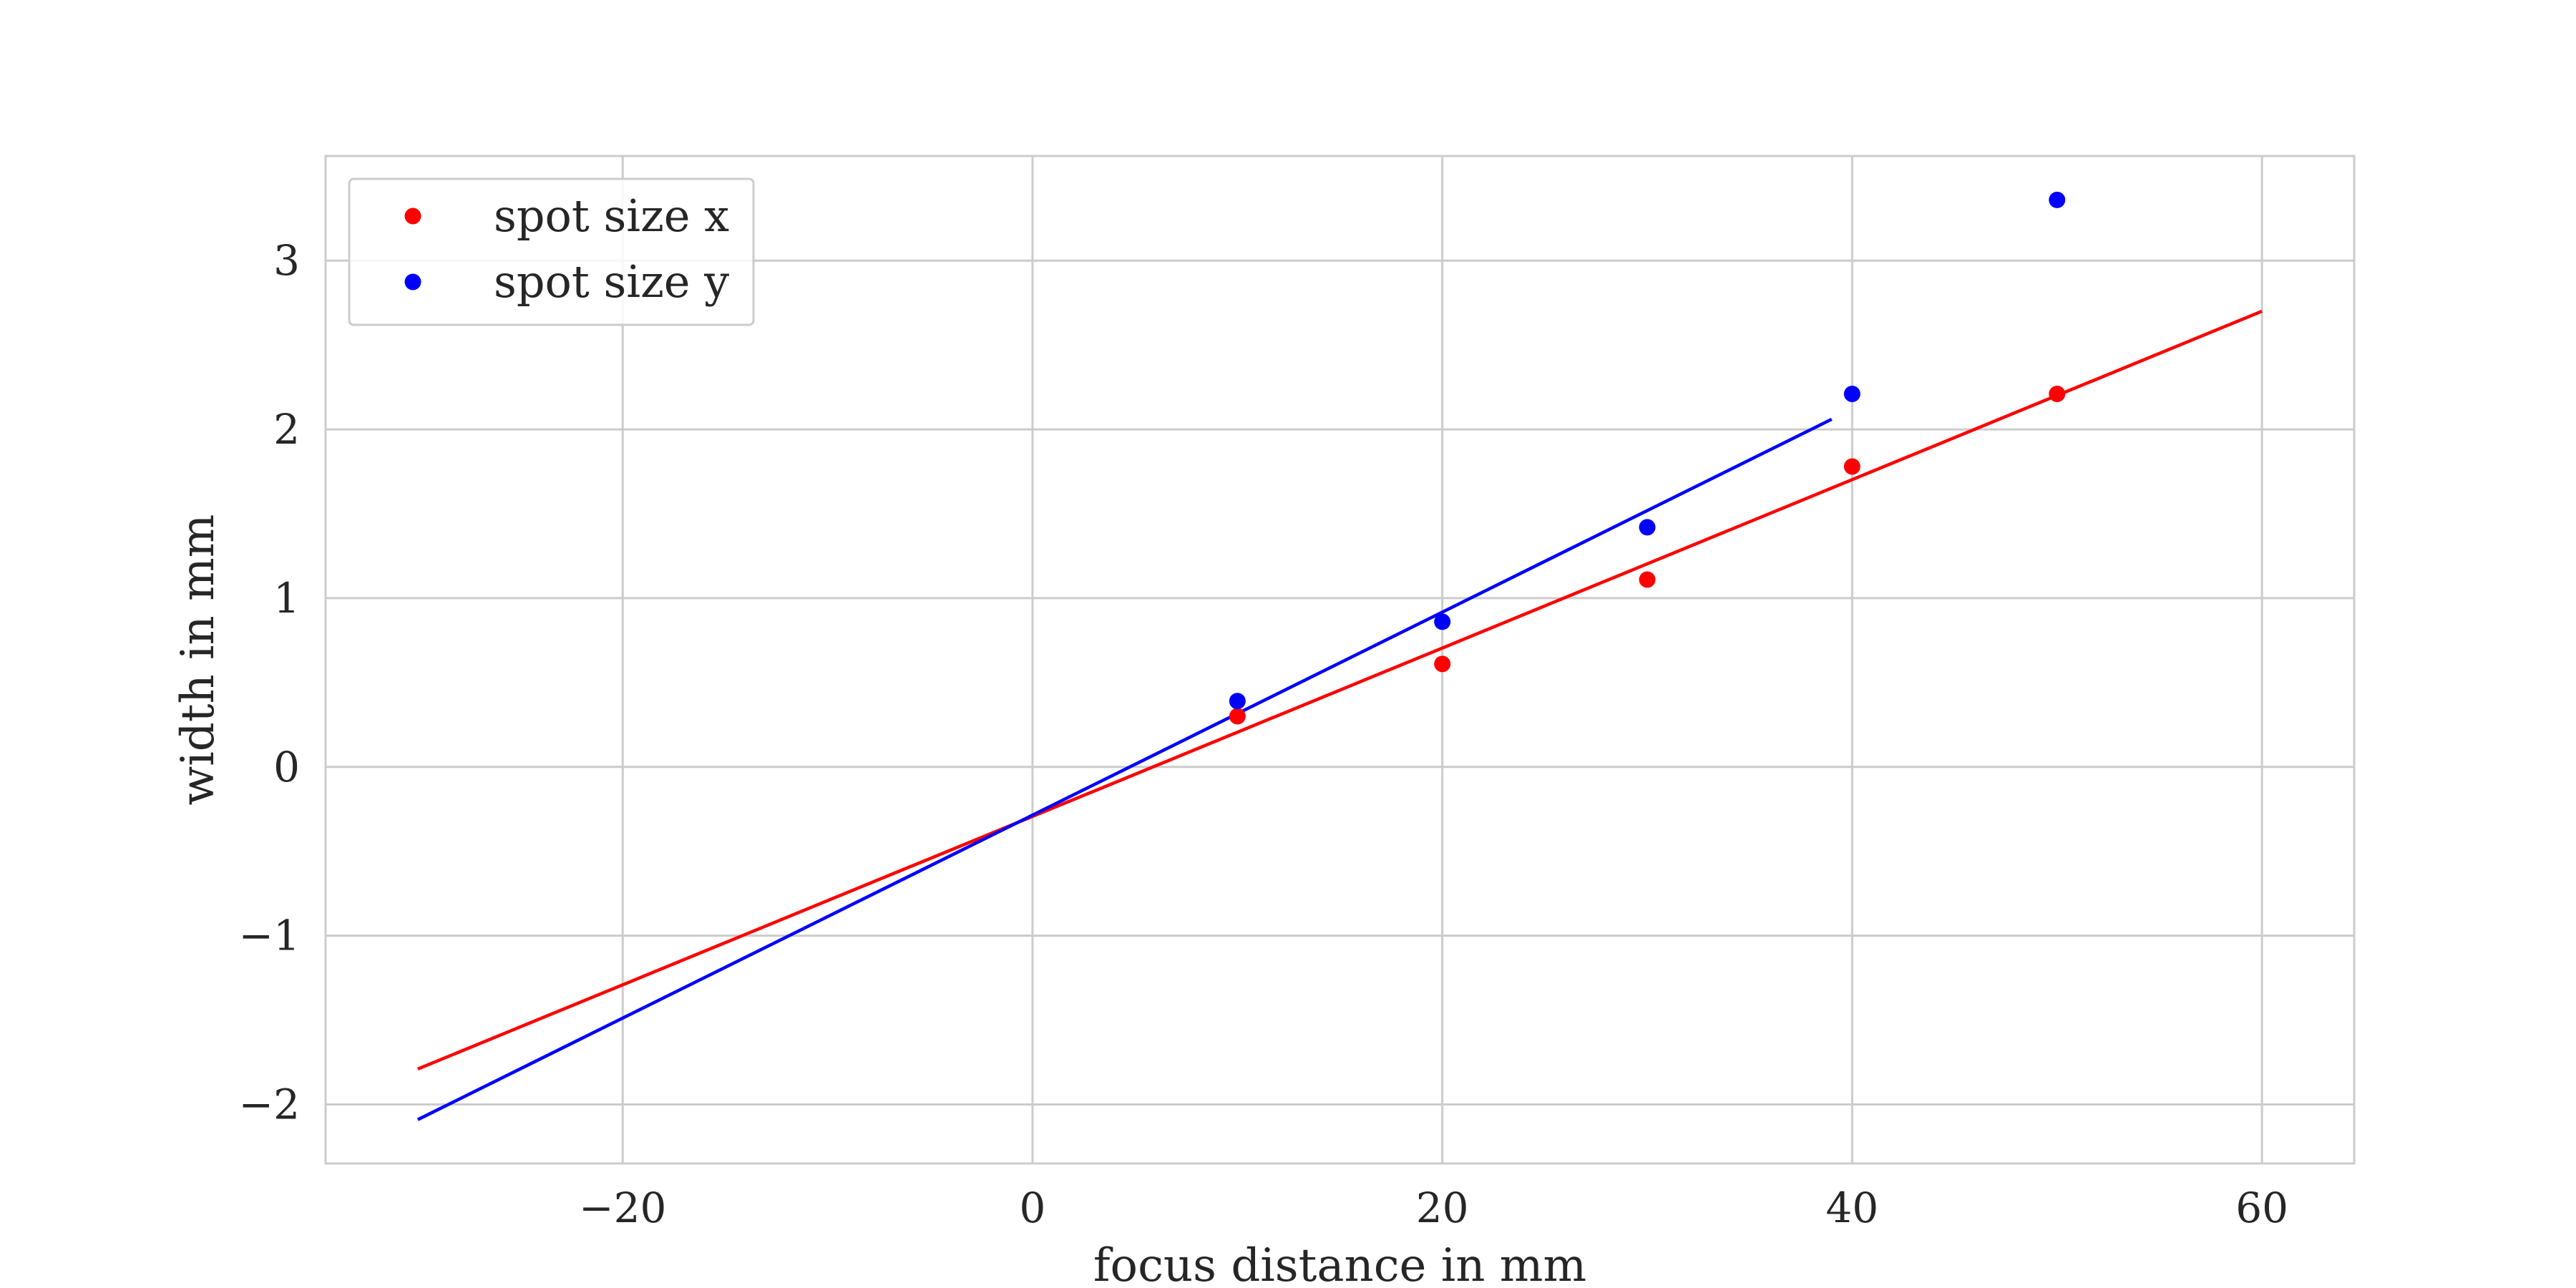  I want to click on x-tick-label: 60, so click(2261, 1208).